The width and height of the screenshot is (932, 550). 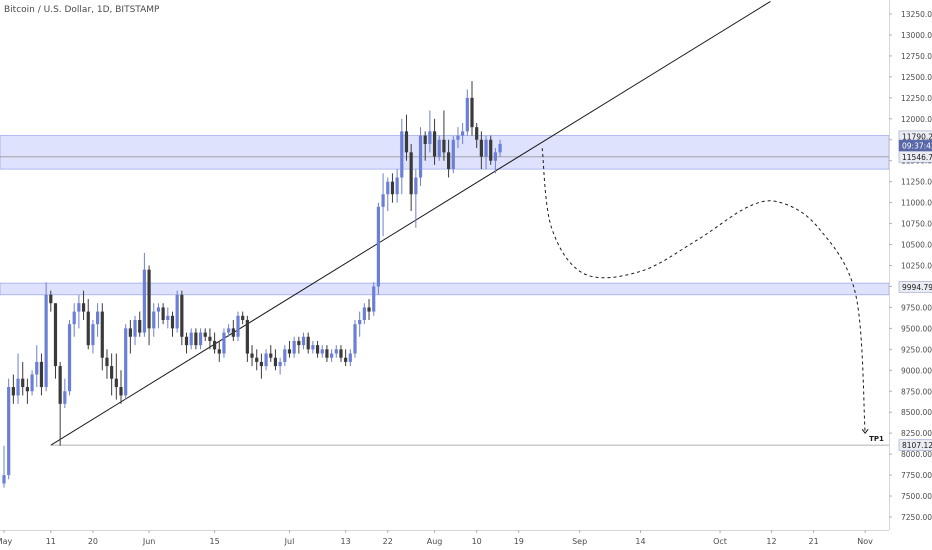 What do you see at coordinates (916, 370) in the screenshot?
I see `y-tick-label: 9000.00` at bounding box center [916, 370].